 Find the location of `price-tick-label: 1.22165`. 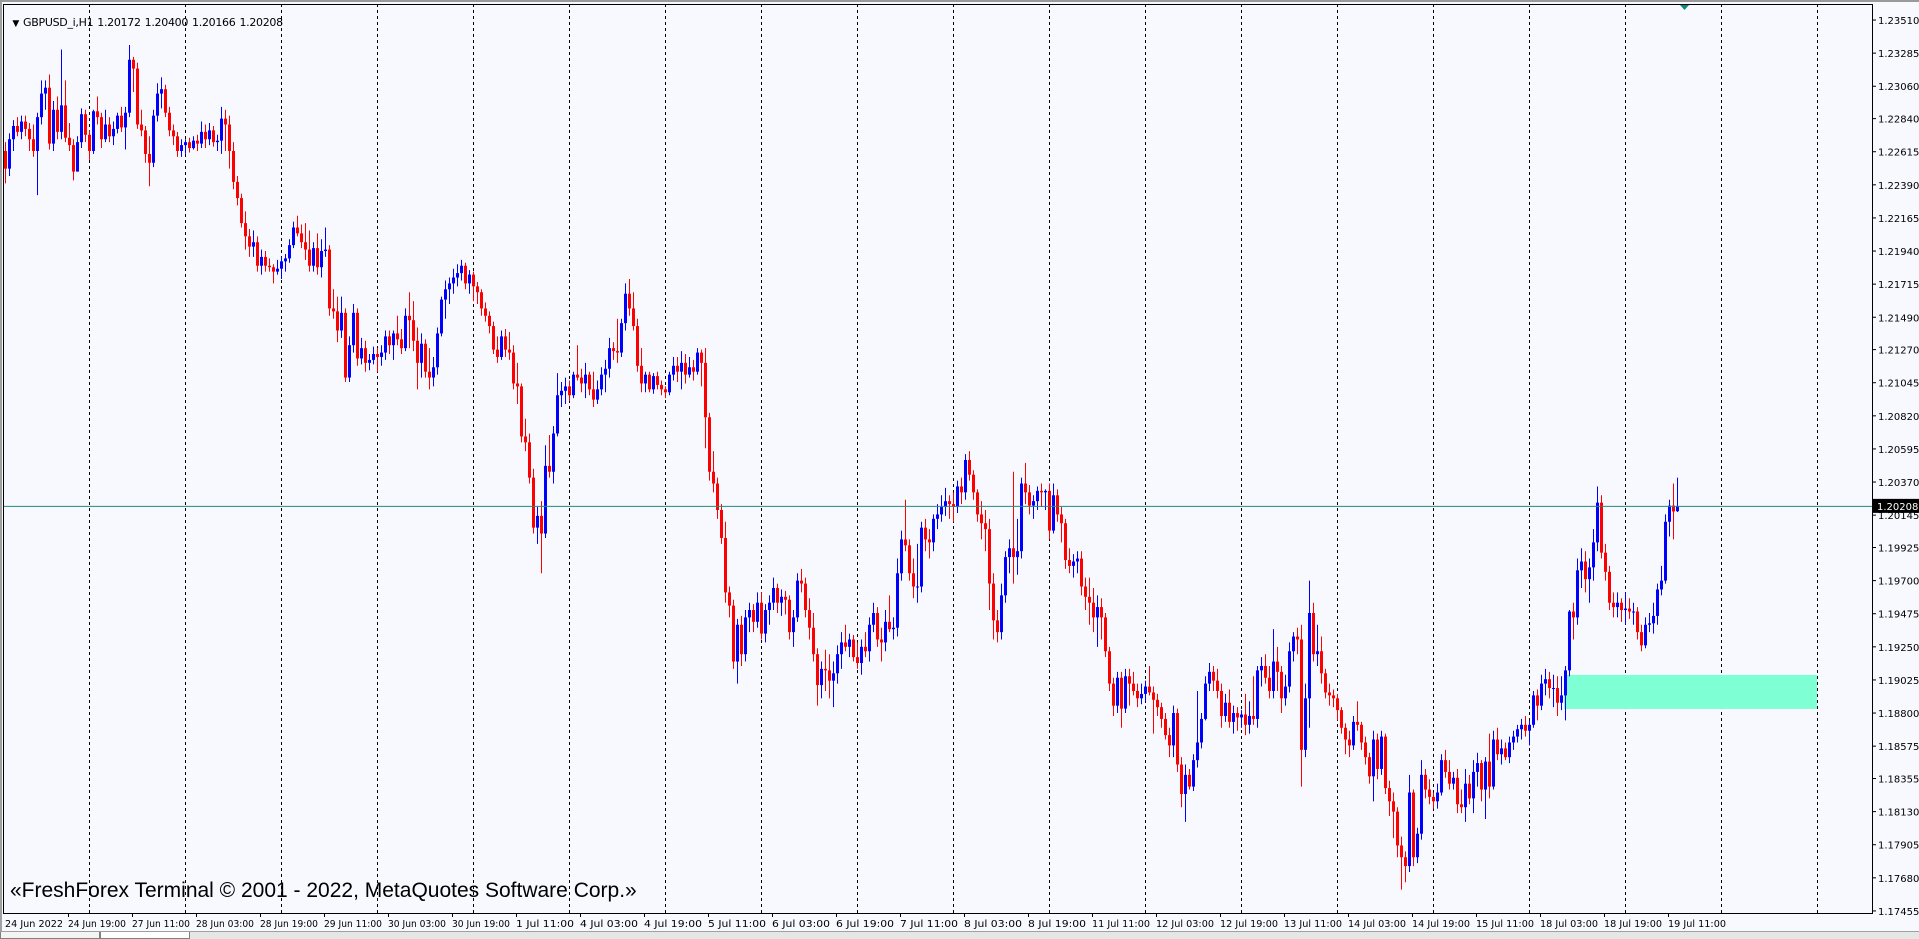

price-tick-label: 1.22165 is located at coordinates (1898, 219).